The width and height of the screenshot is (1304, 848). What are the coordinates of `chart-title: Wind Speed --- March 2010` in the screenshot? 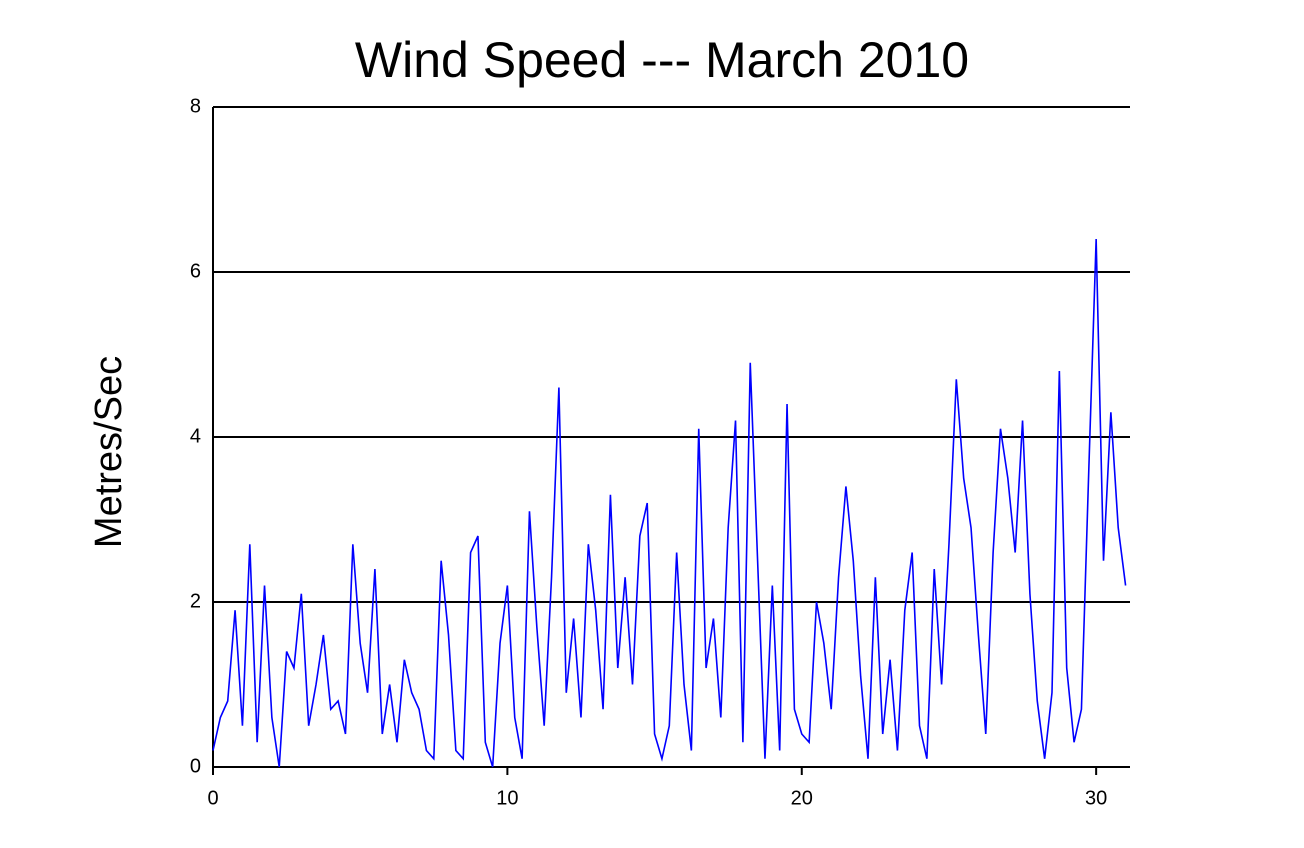 It's located at (662, 60).